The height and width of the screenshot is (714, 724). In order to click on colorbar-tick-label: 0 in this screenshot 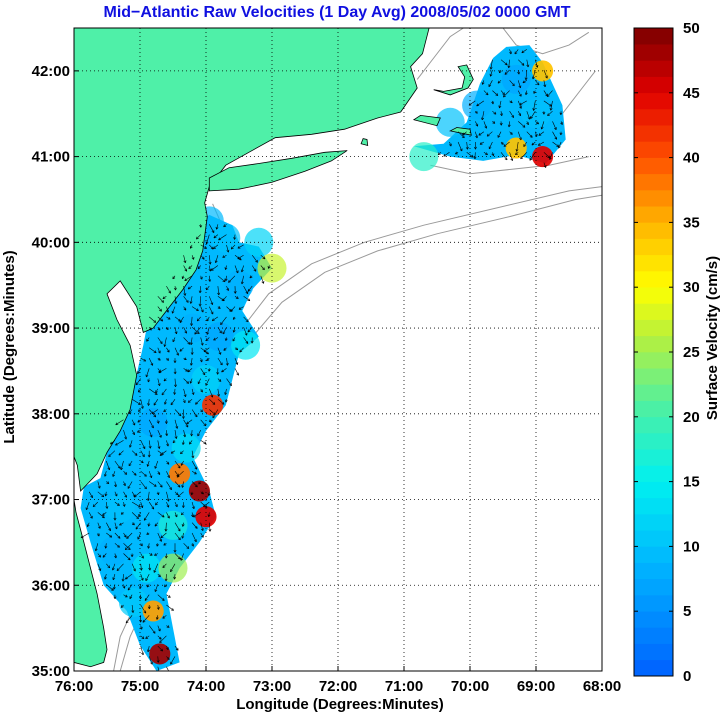, I will do `click(687, 676)`.